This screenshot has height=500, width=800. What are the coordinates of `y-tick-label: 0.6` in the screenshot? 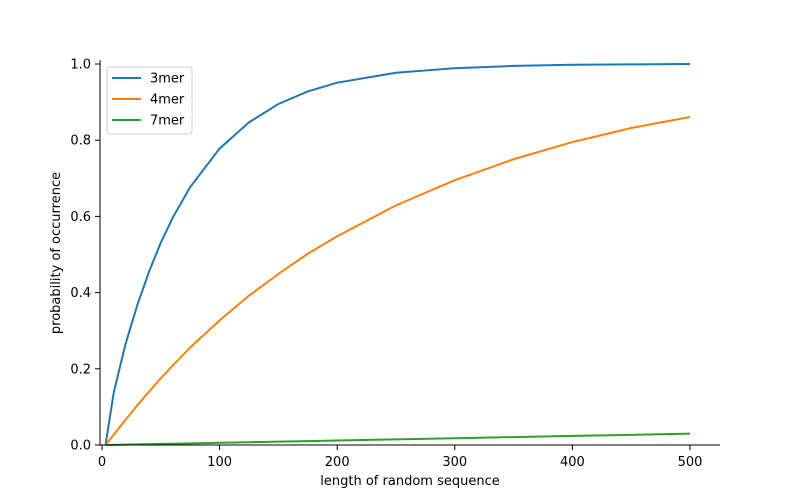 It's located at (80, 217).